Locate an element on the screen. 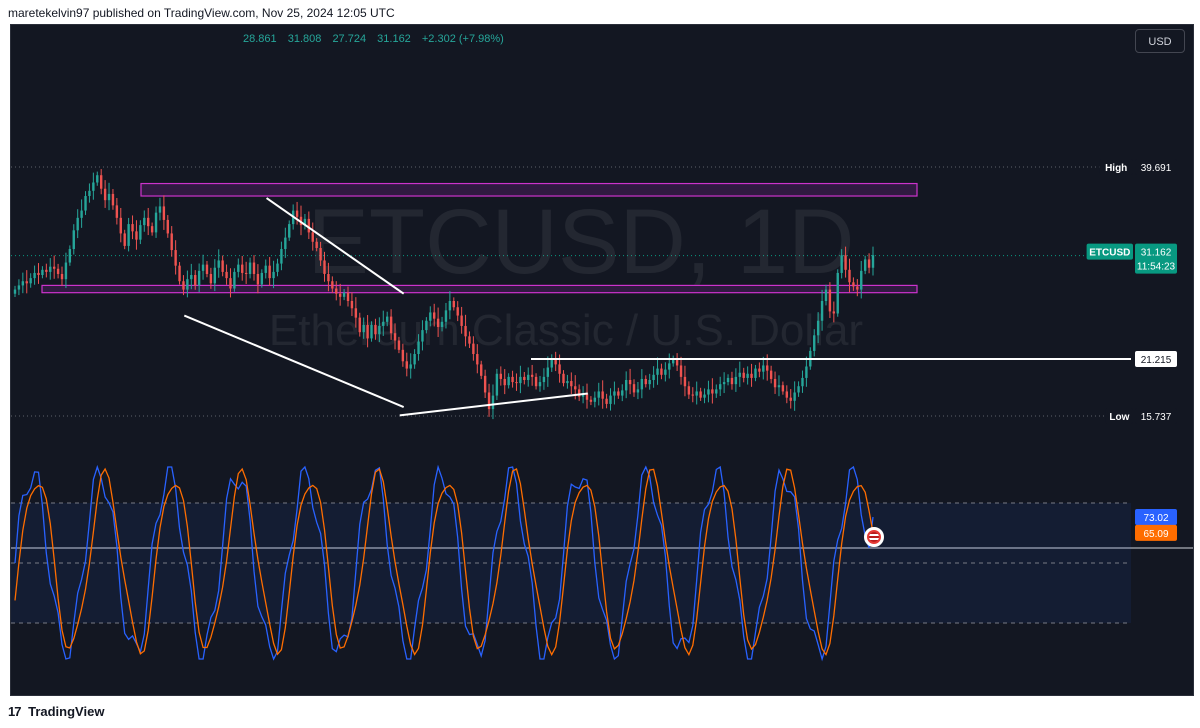 This screenshot has height=728, width=1200. high-label-value-box is located at coordinates (1156, 167).